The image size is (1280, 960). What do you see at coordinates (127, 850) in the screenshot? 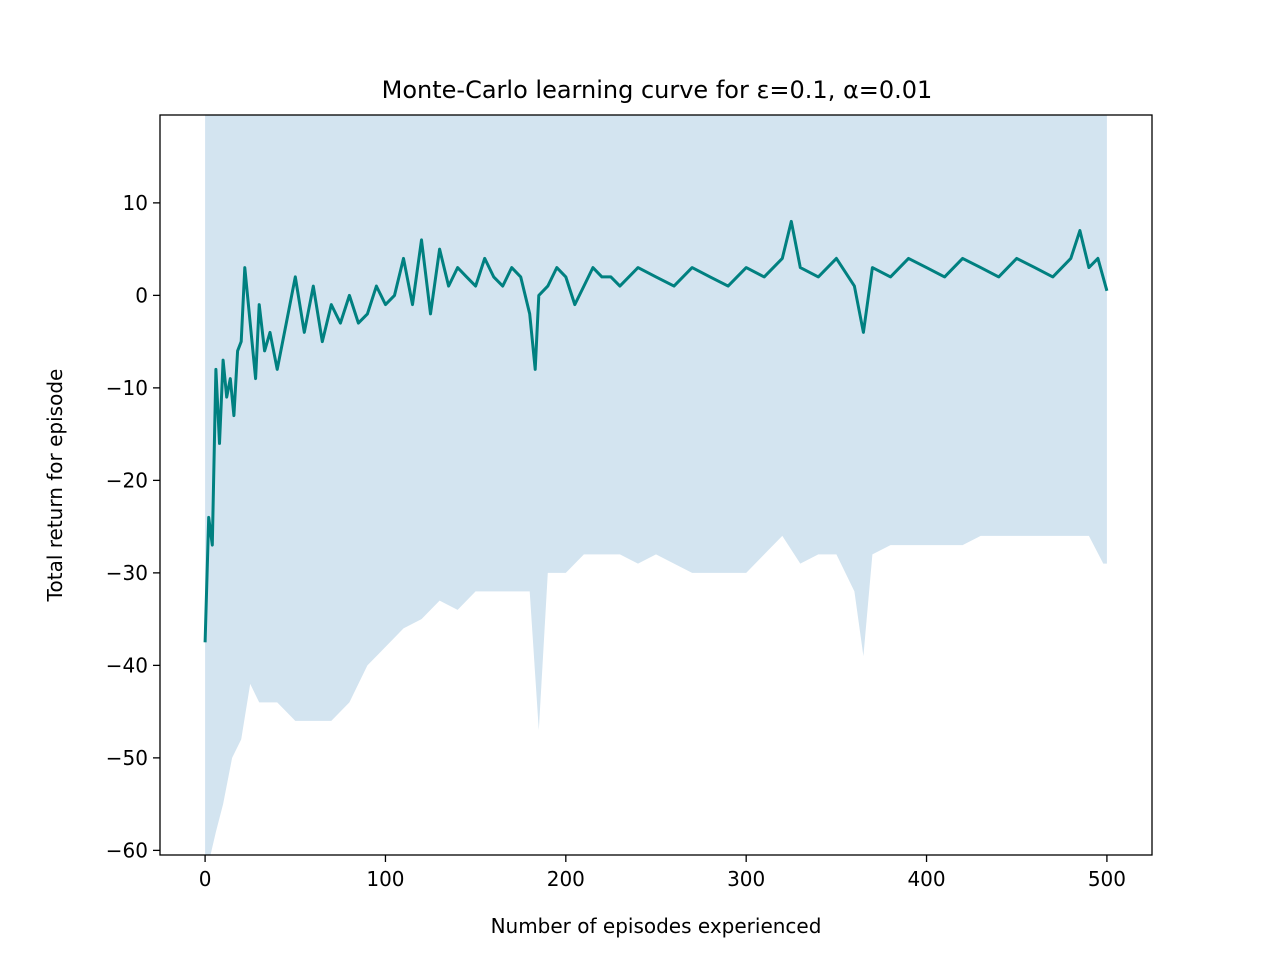
I see `y-tick-label: −60` at bounding box center [127, 850].